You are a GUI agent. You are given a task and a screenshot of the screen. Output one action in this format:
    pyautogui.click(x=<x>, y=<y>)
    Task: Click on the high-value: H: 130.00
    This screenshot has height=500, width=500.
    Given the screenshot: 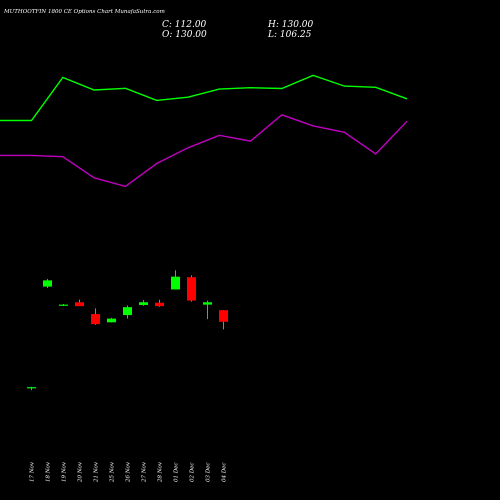 What is the action you would take?
    pyautogui.click(x=291, y=25)
    